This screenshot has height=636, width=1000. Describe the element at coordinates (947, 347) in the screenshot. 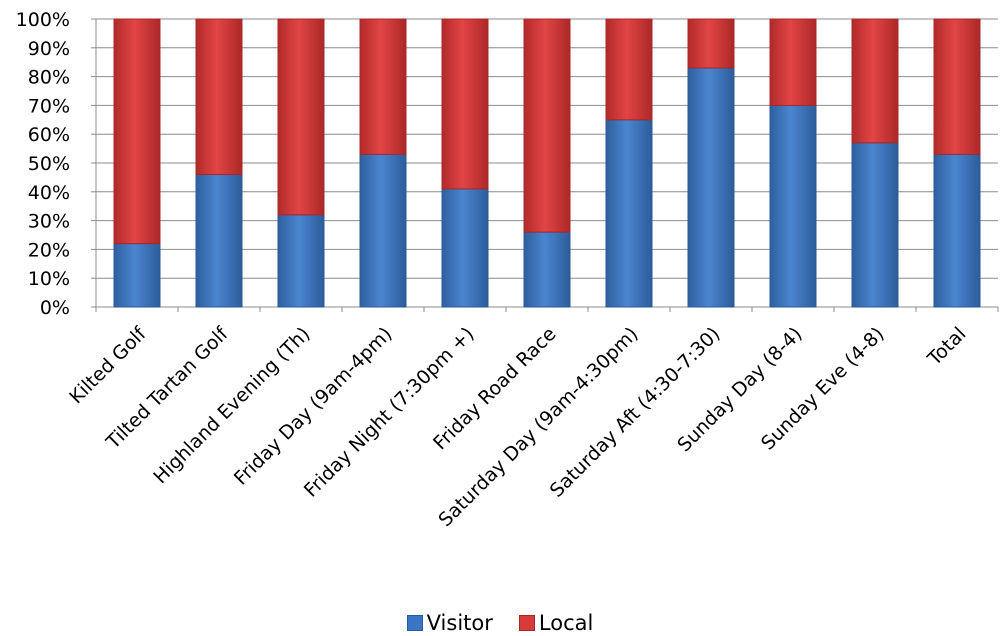

I see `x-tick-label: Total` at that location.